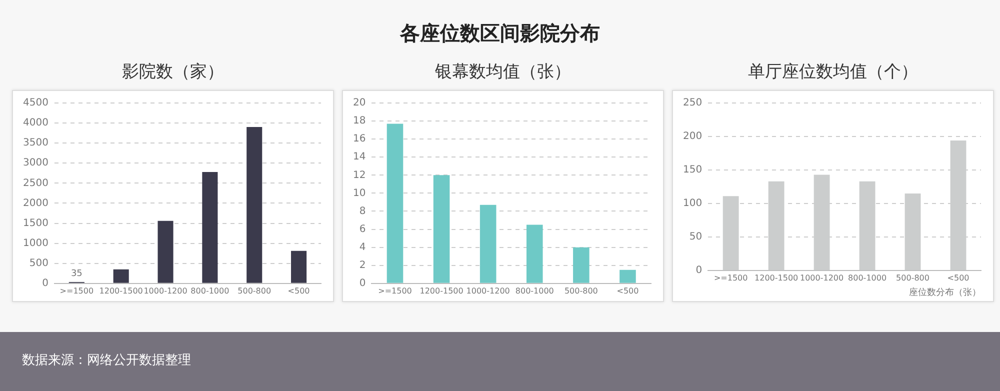  What do you see at coordinates (35, 123) in the screenshot?
I see `y-tick-label: 4000` at bounding box center [35, 123].